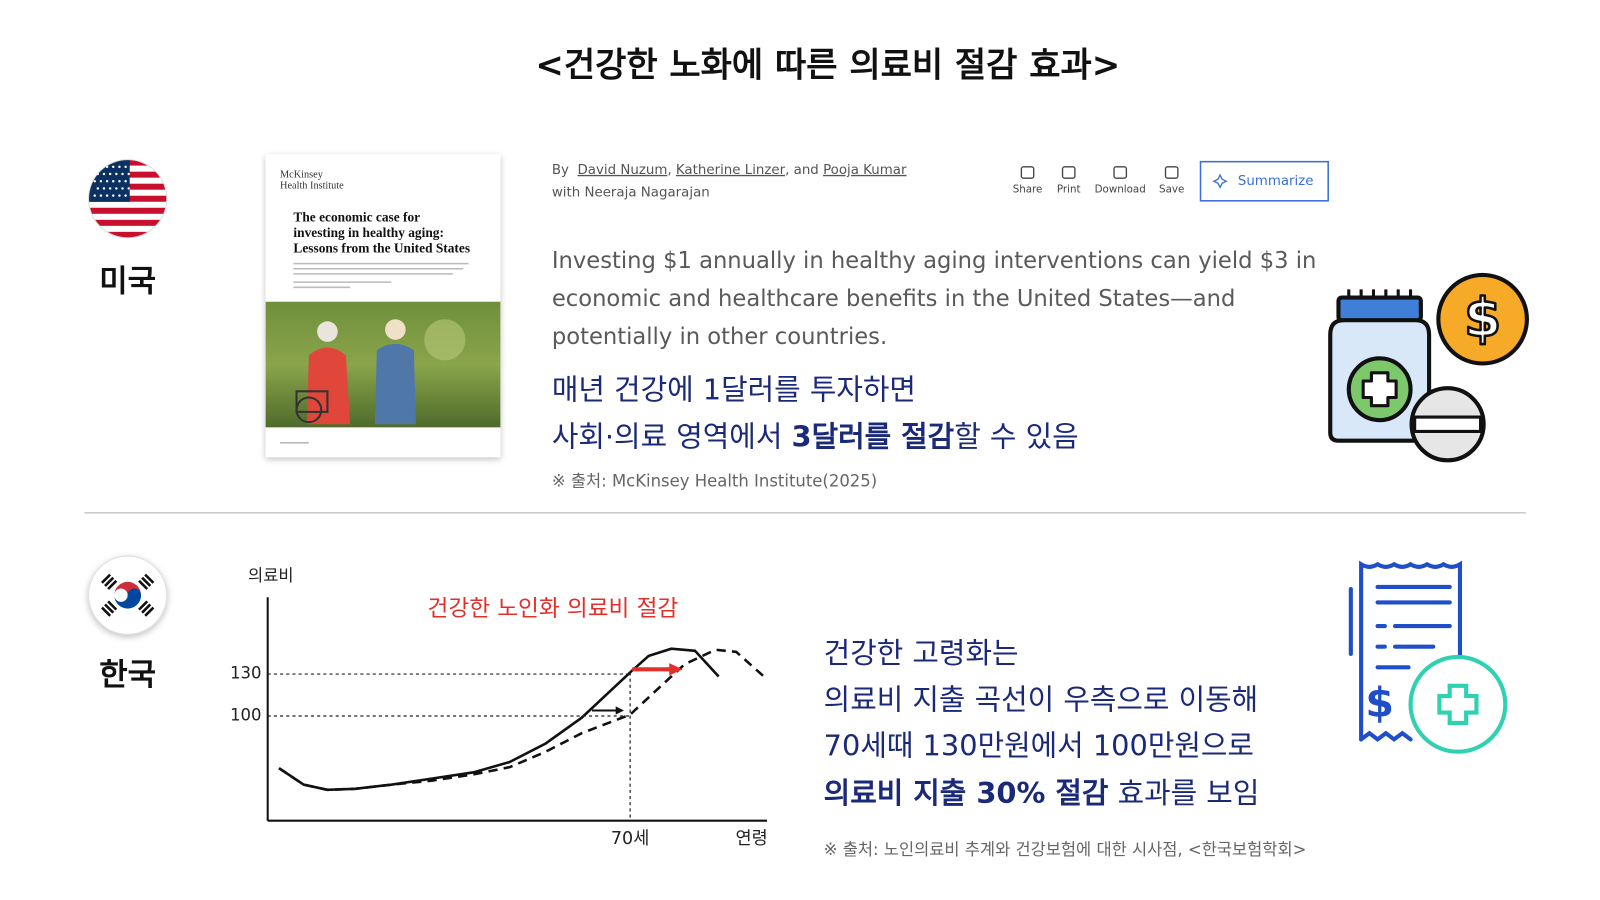  I want to click on summary-line: 매년 건강에 1달러를 투자하면, so click(734, 389).